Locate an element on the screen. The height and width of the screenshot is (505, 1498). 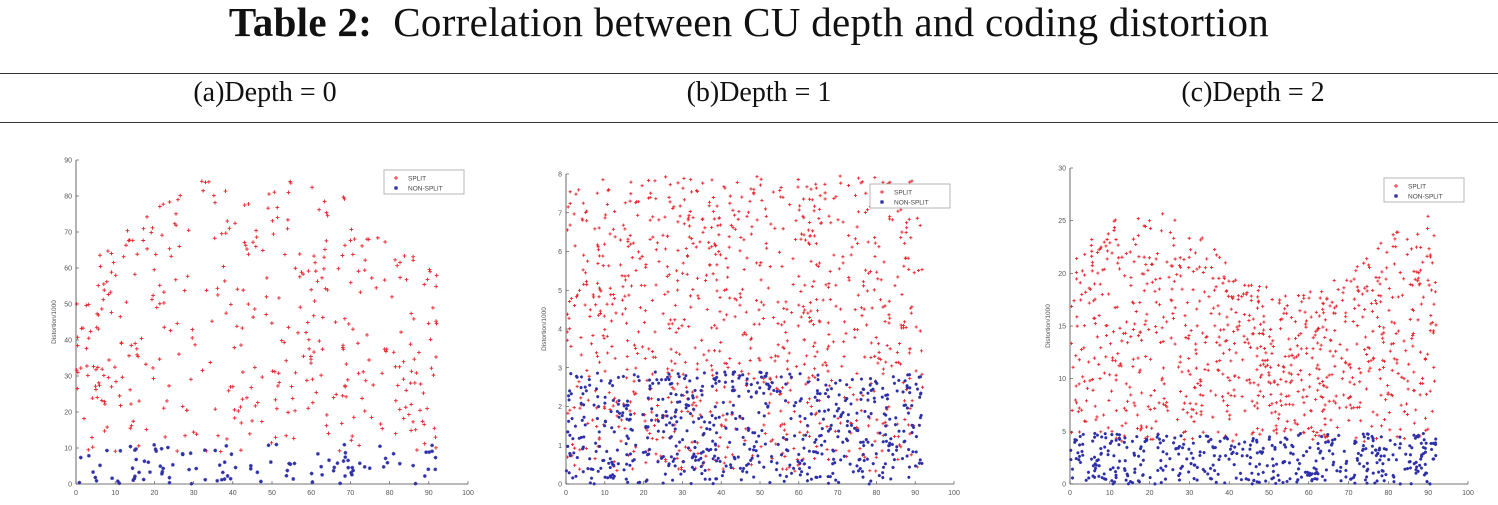
legend-box is located at coordinates (910, 196).